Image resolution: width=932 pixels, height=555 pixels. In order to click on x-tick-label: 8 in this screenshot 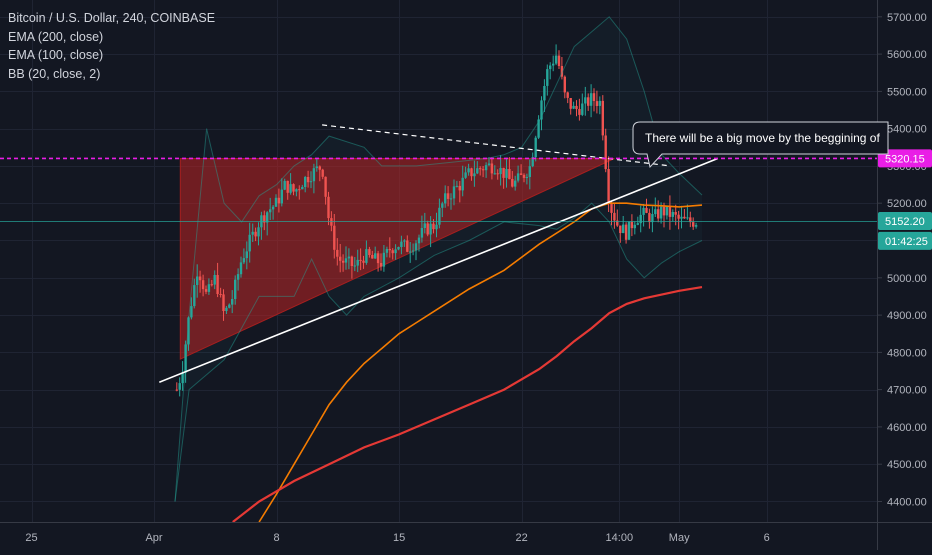, I will do `click(277, 538)`.